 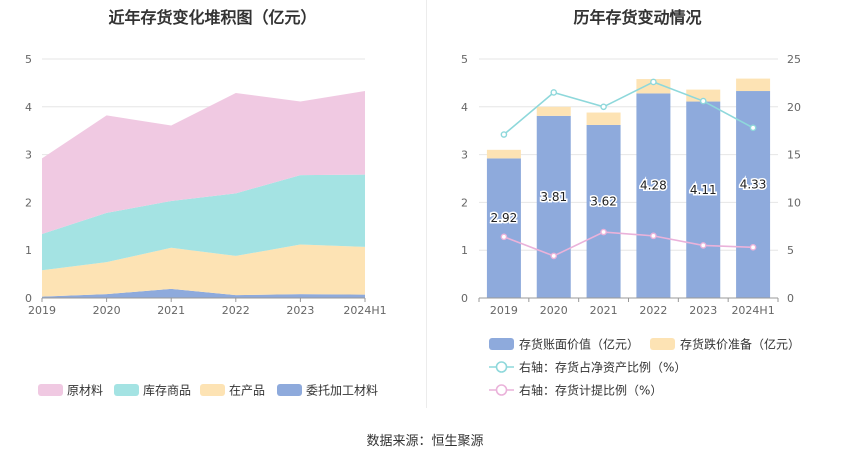 What do you see at coordinates (602, 367) in the screenshot?
I see `right-legend-label: 右轴：存货占净资产比例（%）` at bounding box center [602, 367].